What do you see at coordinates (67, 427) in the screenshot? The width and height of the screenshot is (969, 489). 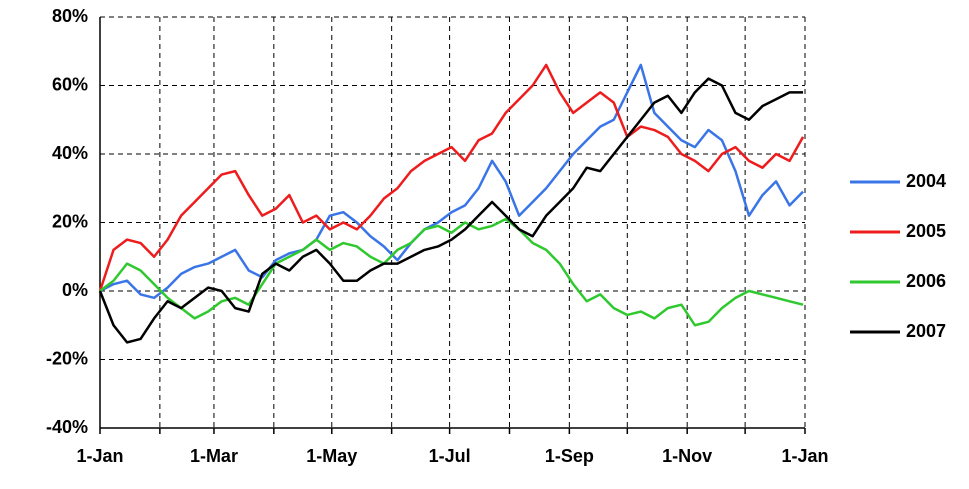 I see `y-tick-label: -40%` at bounding box center [67, 427].